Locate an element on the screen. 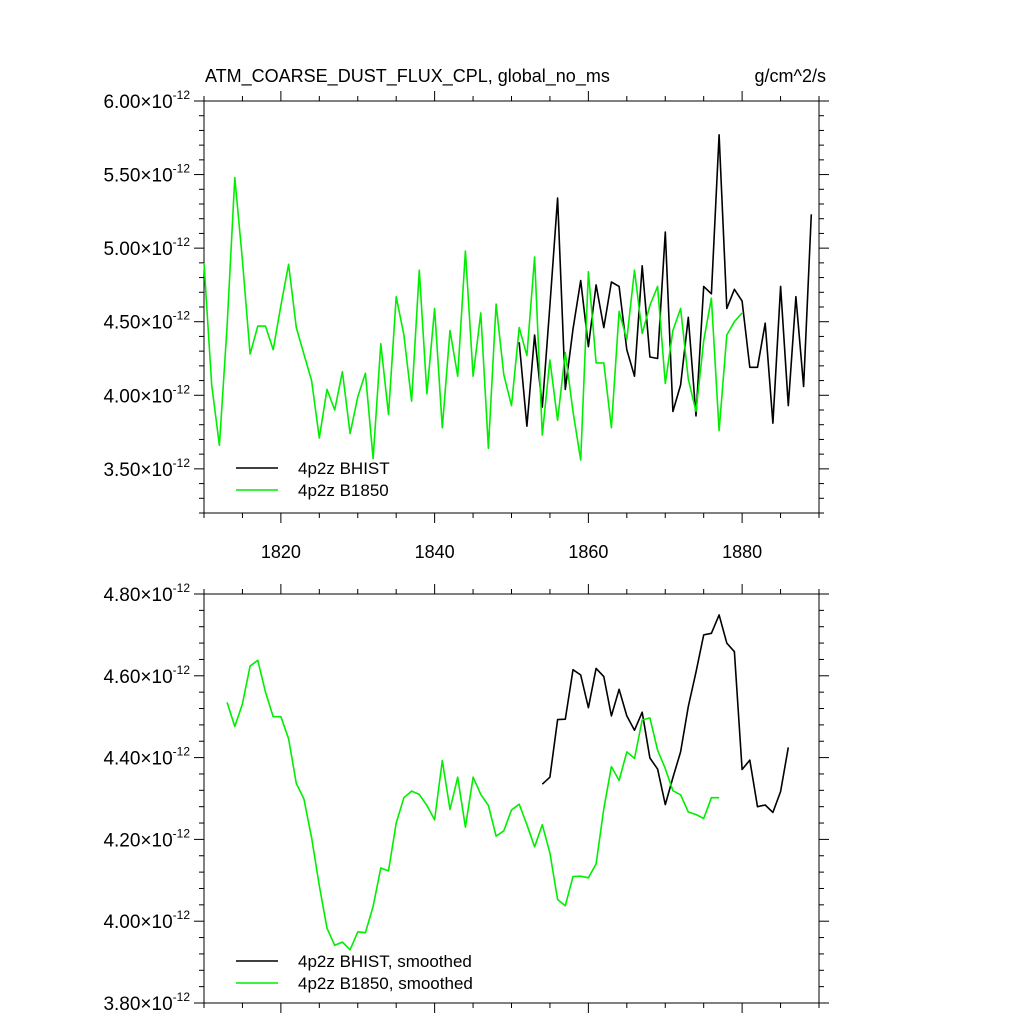 This screenshot has width=1024, height=1024. legend-label: 4p2z B1850, smoothed is located at coordinates (385, 983).